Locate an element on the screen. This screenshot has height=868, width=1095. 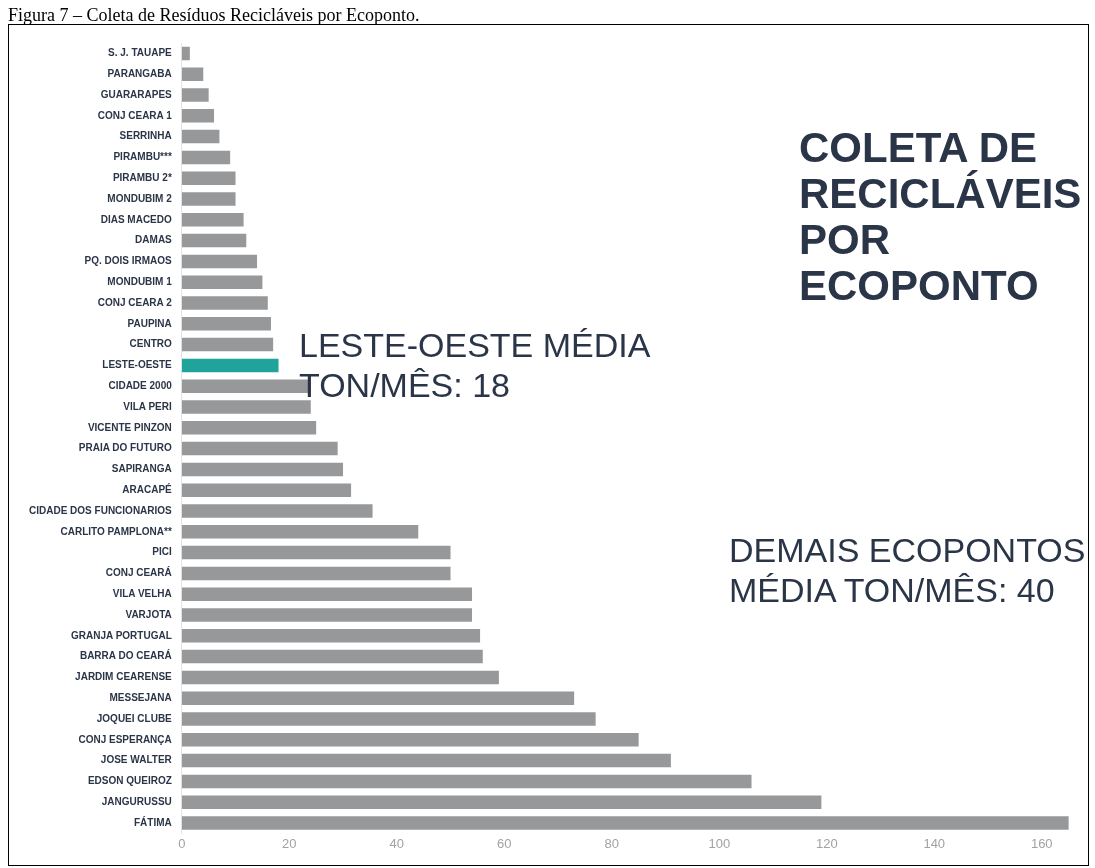
y-tick-label: JOQUEI CLUBE is located at coordinates (134, 718).